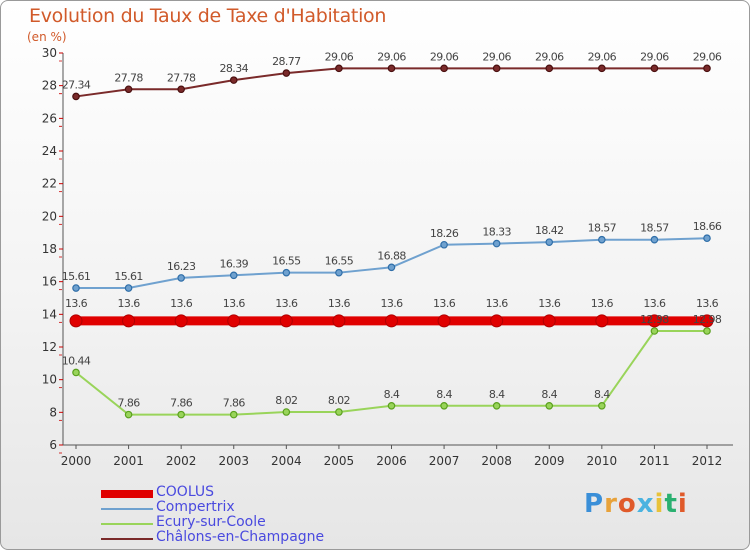 The height and width of the screenshot is (550, 750). What do you see at coordinates (208, 16) in the screenshot?
I see `chart-title: Evolution du Taux de Taxe d'Habitation` at bounding box center [208, 16].